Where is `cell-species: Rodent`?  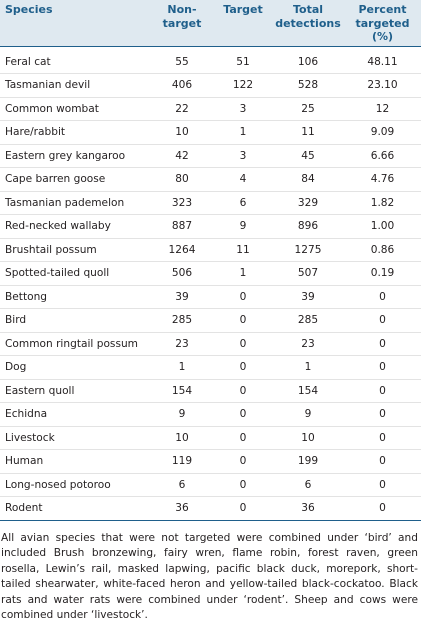 cell-species: Rodent is located at coordinates (75, 509).